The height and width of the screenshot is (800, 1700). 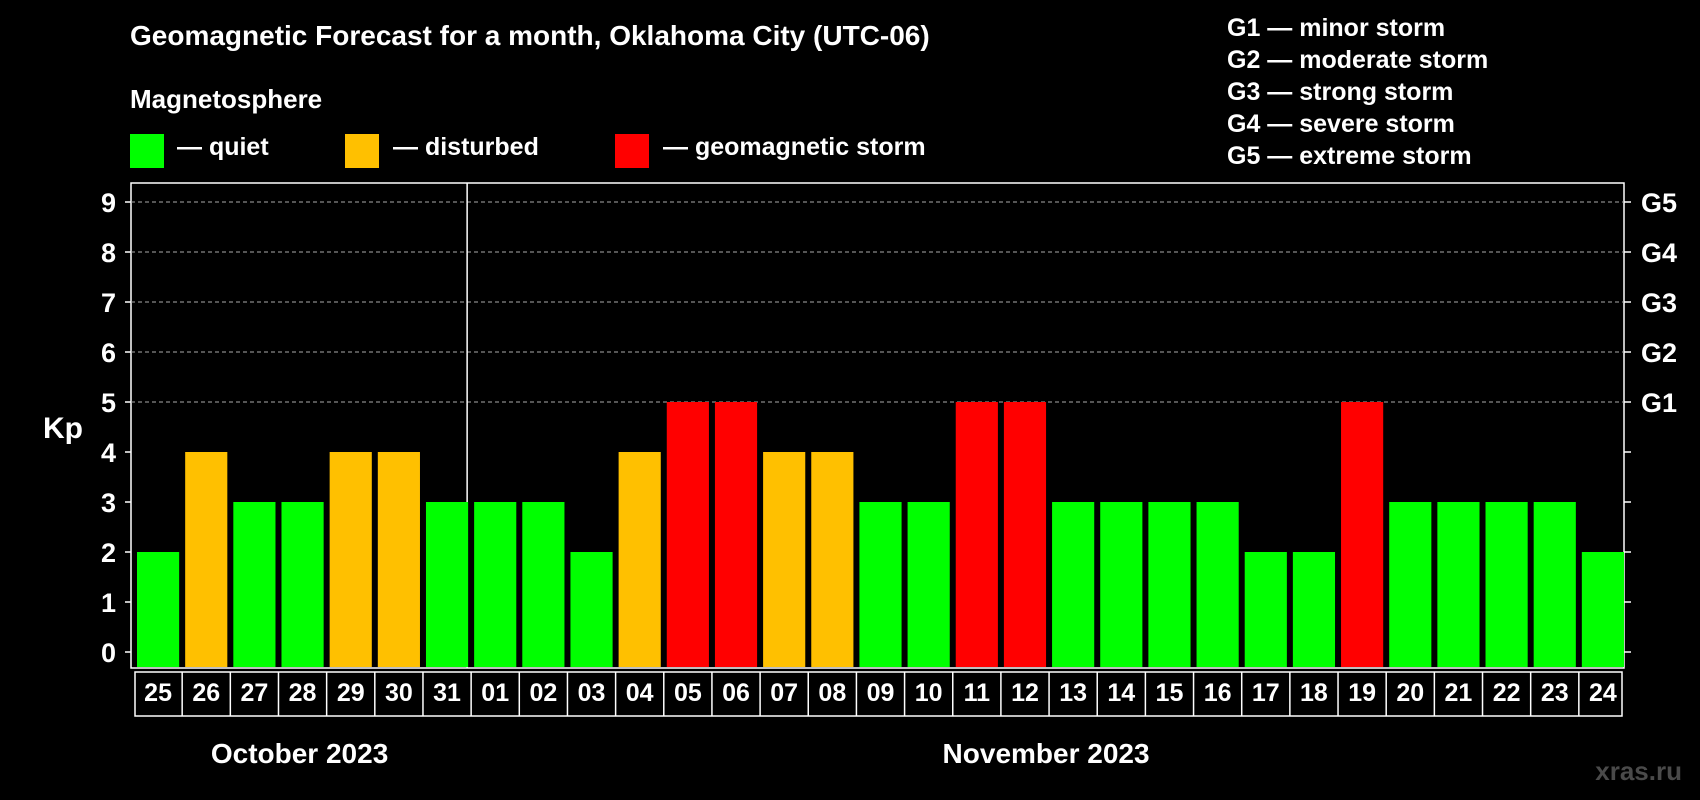 What do you see at coordinates (1358, 60) in the screenshot?
I see `storm-level-g2: G2 — moderate storm` at bounding box center [1358, 60].